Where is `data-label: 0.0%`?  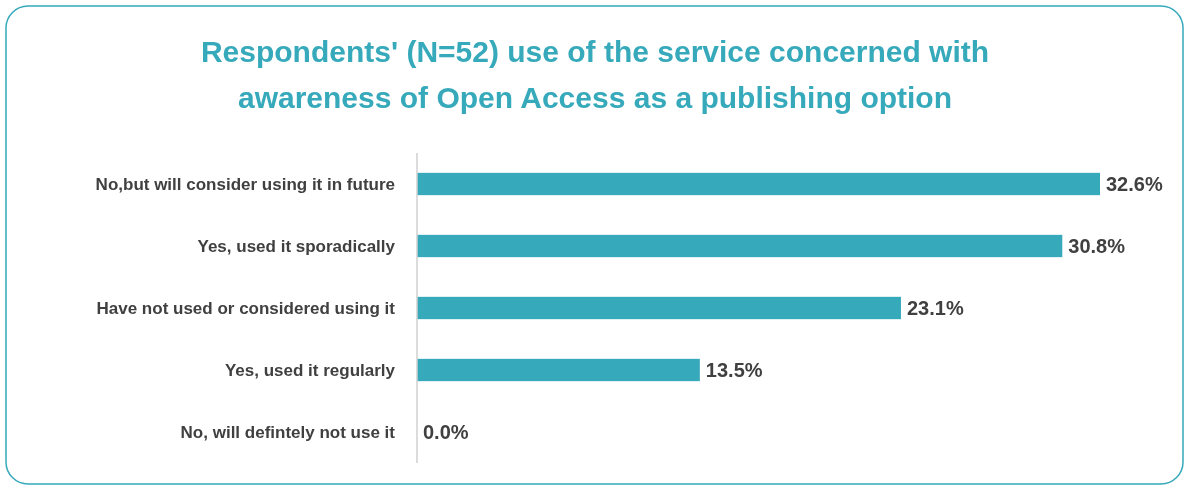 data-label: 0.0% is located at coordinates (446, 432).